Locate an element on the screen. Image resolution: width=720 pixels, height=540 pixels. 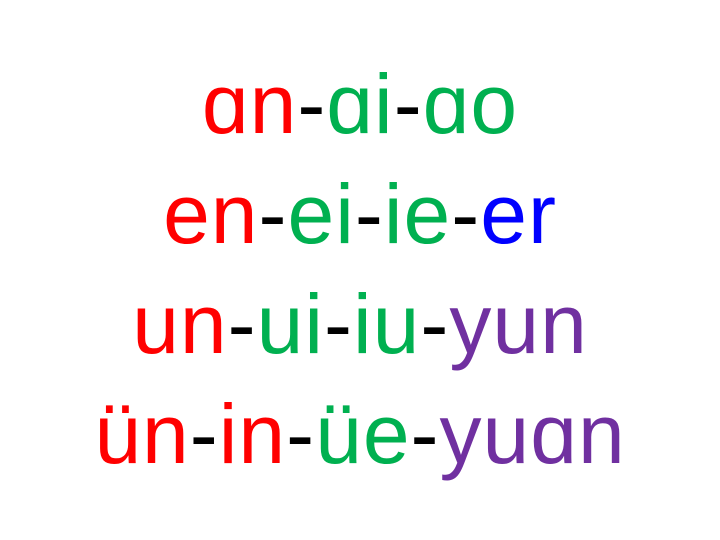
syllable-yun: yun is located at coordinates (518, 324).